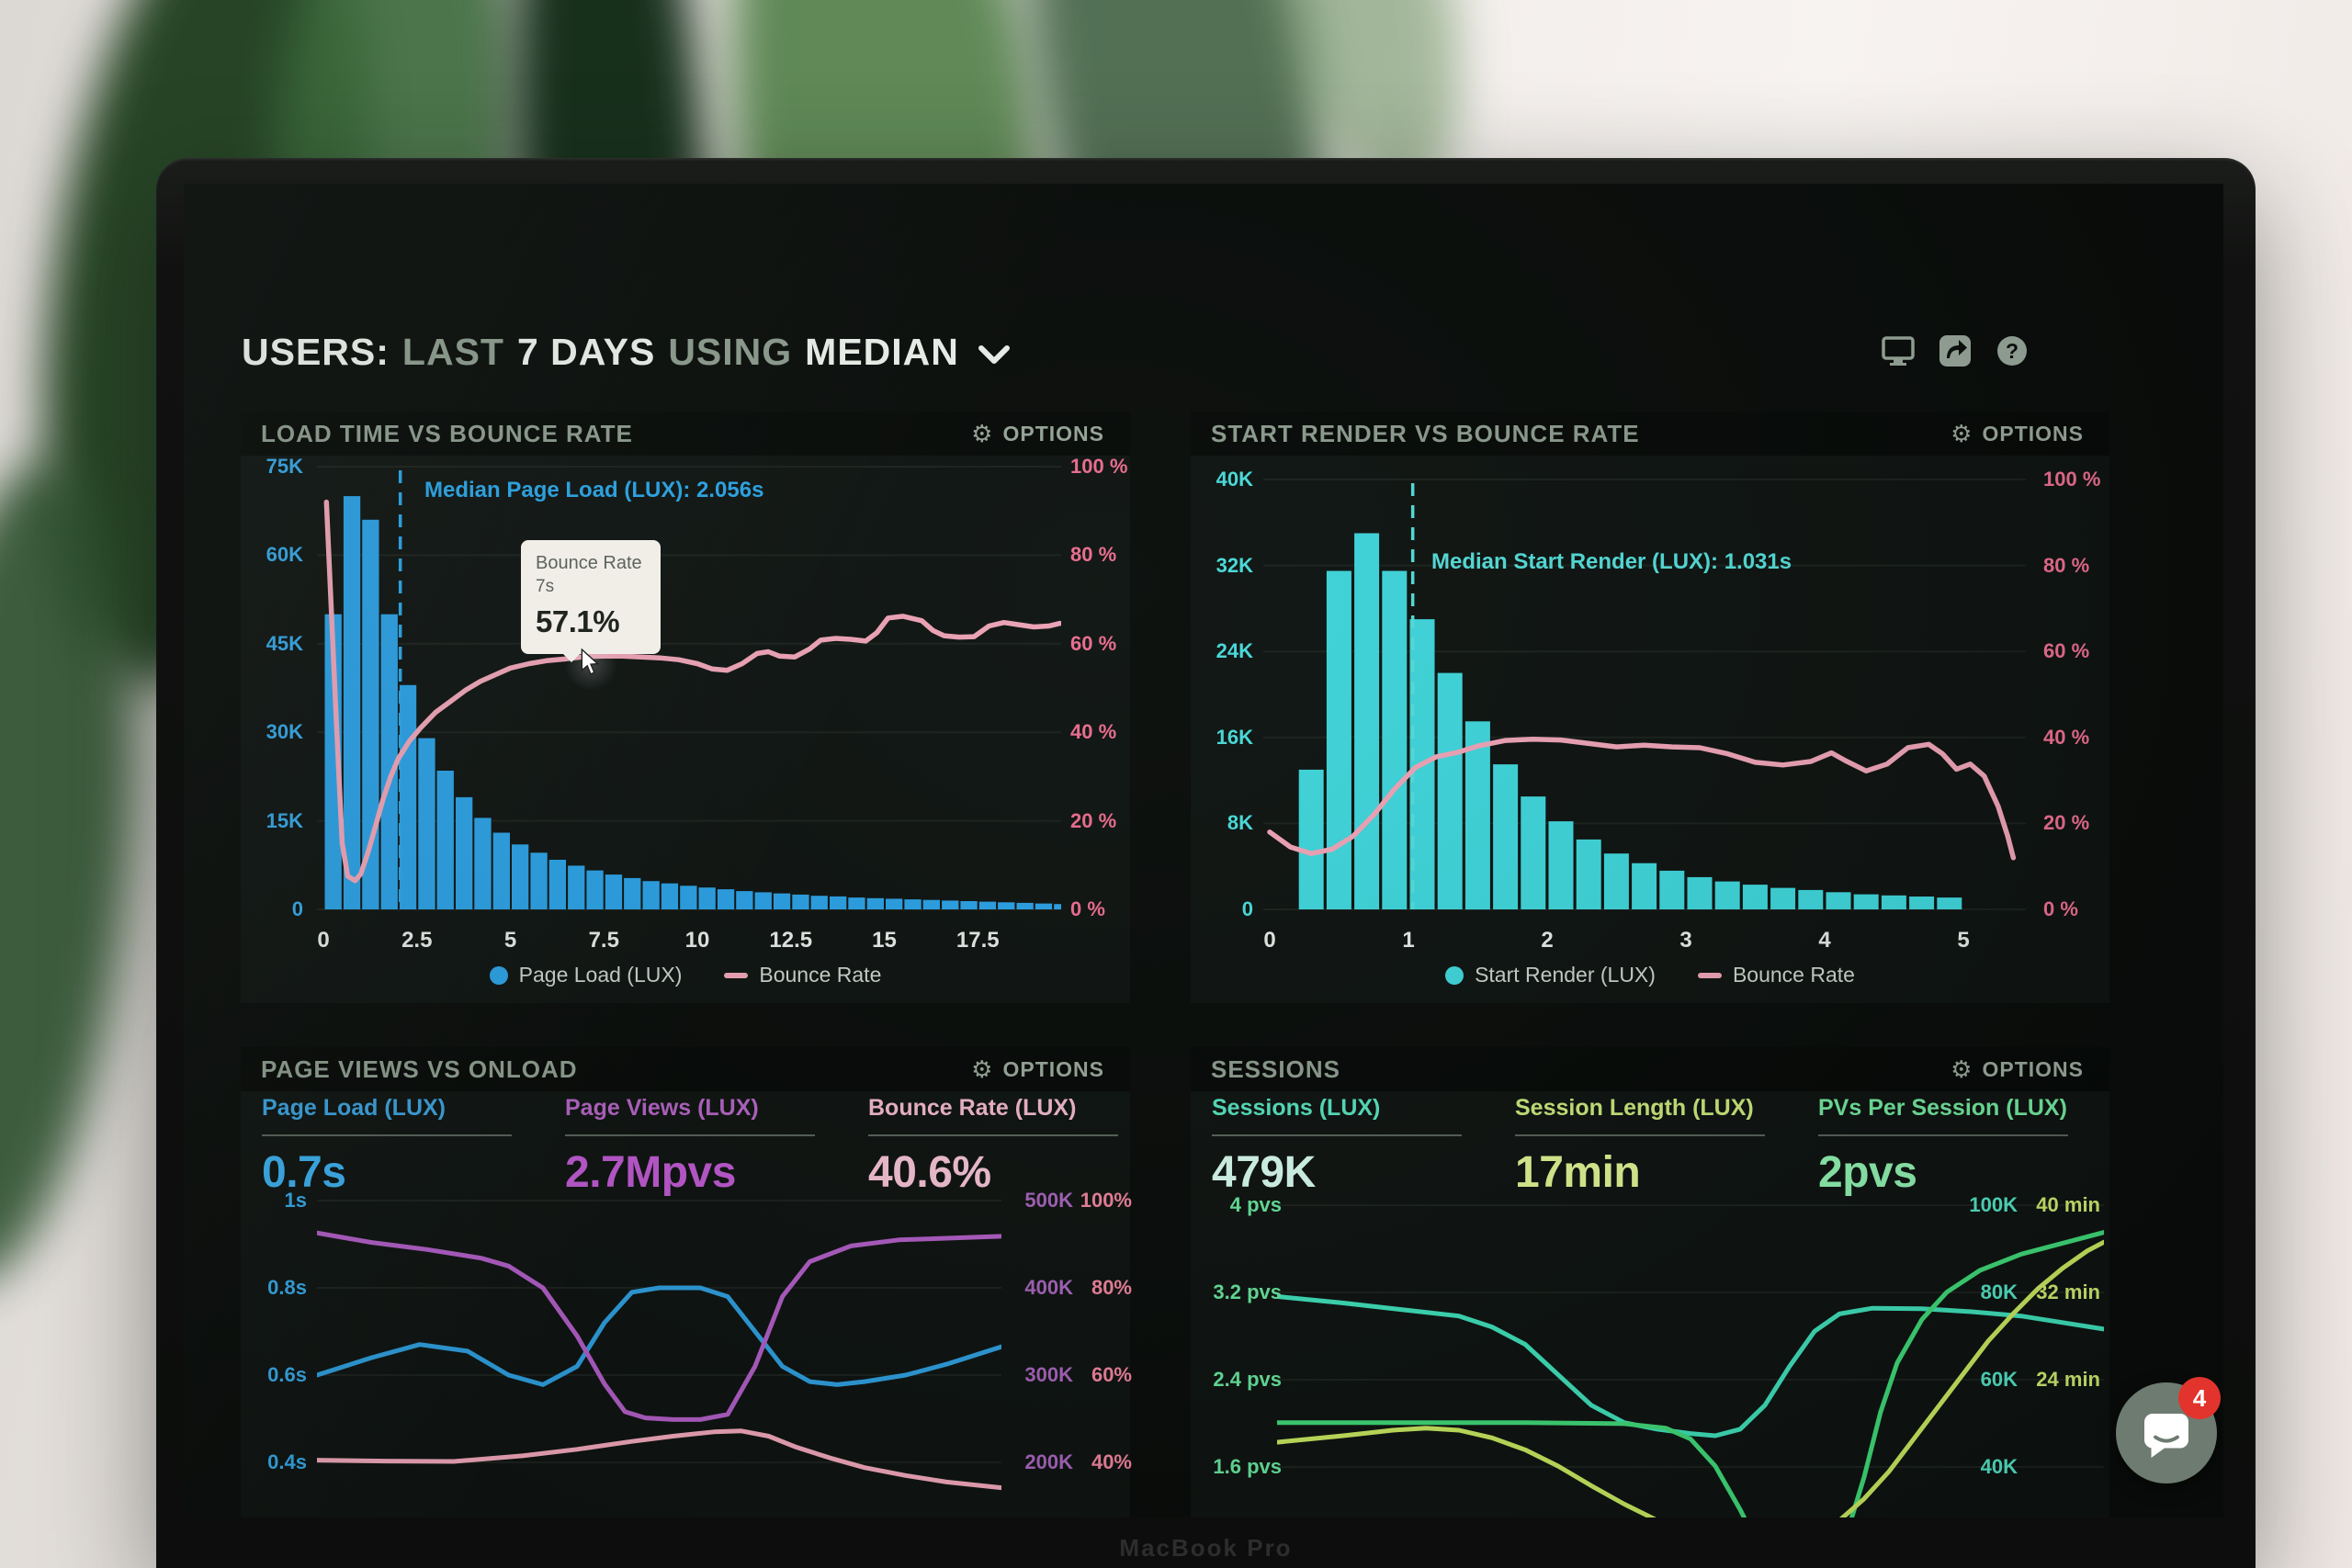 The width and height of the screenshot is (2352, 1568). Describe the element at coordinates (1264, 1172) in the screenshot. I see `metric-value: 479K` at that location.